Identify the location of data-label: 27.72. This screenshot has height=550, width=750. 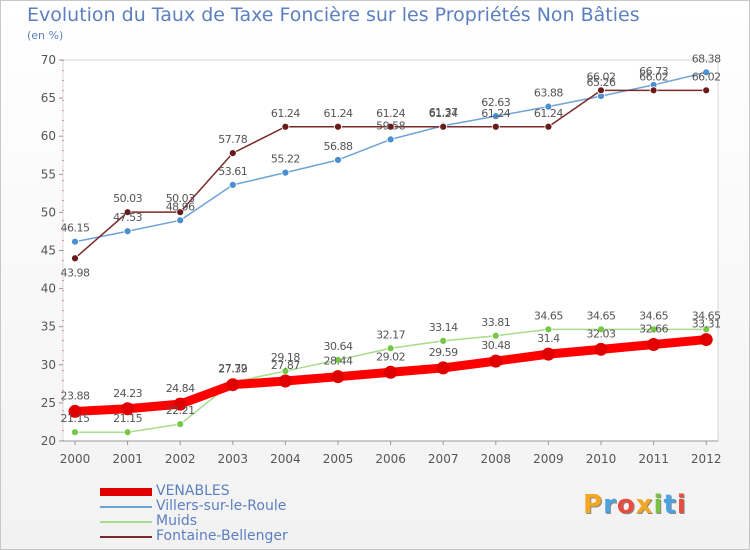
(232, 368).